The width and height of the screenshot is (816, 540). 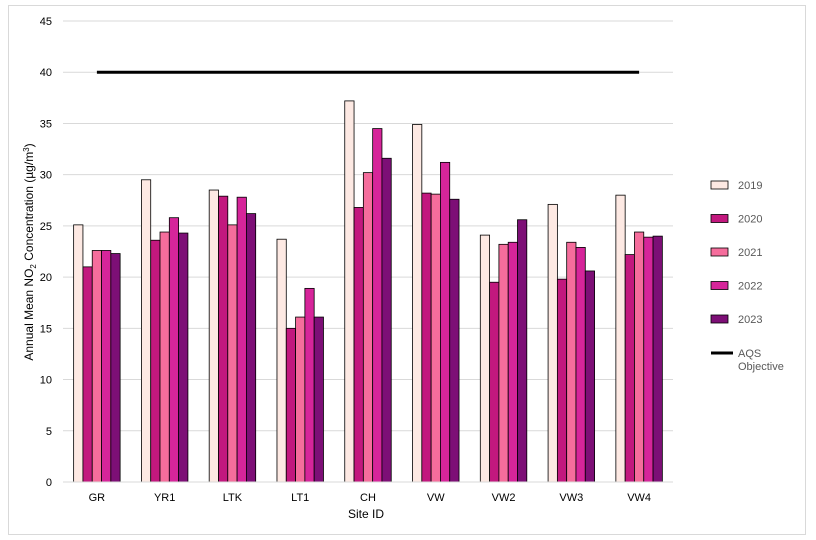 What do you see at coordinates (46, 381) in the screenshot?
I see `y-tick-label: 10` at bounding box center [46, 381].